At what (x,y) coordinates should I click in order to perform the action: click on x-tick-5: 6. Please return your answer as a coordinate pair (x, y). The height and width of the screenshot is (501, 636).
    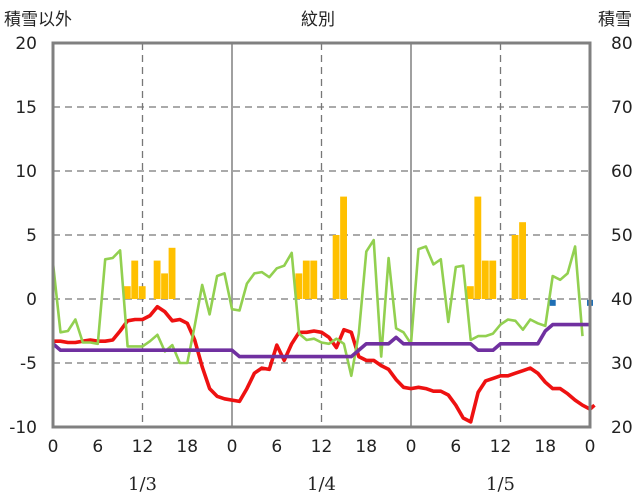
    Looking at the image, I should click on (276, 447).